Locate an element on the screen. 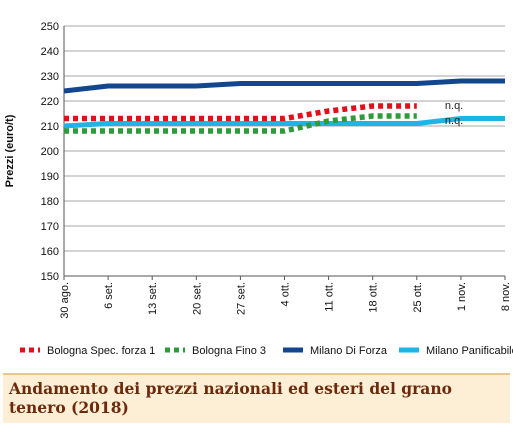 This screenshot has height=427, width=513. x-tick-label: 4 ott. is located at coordinates (286, 294).